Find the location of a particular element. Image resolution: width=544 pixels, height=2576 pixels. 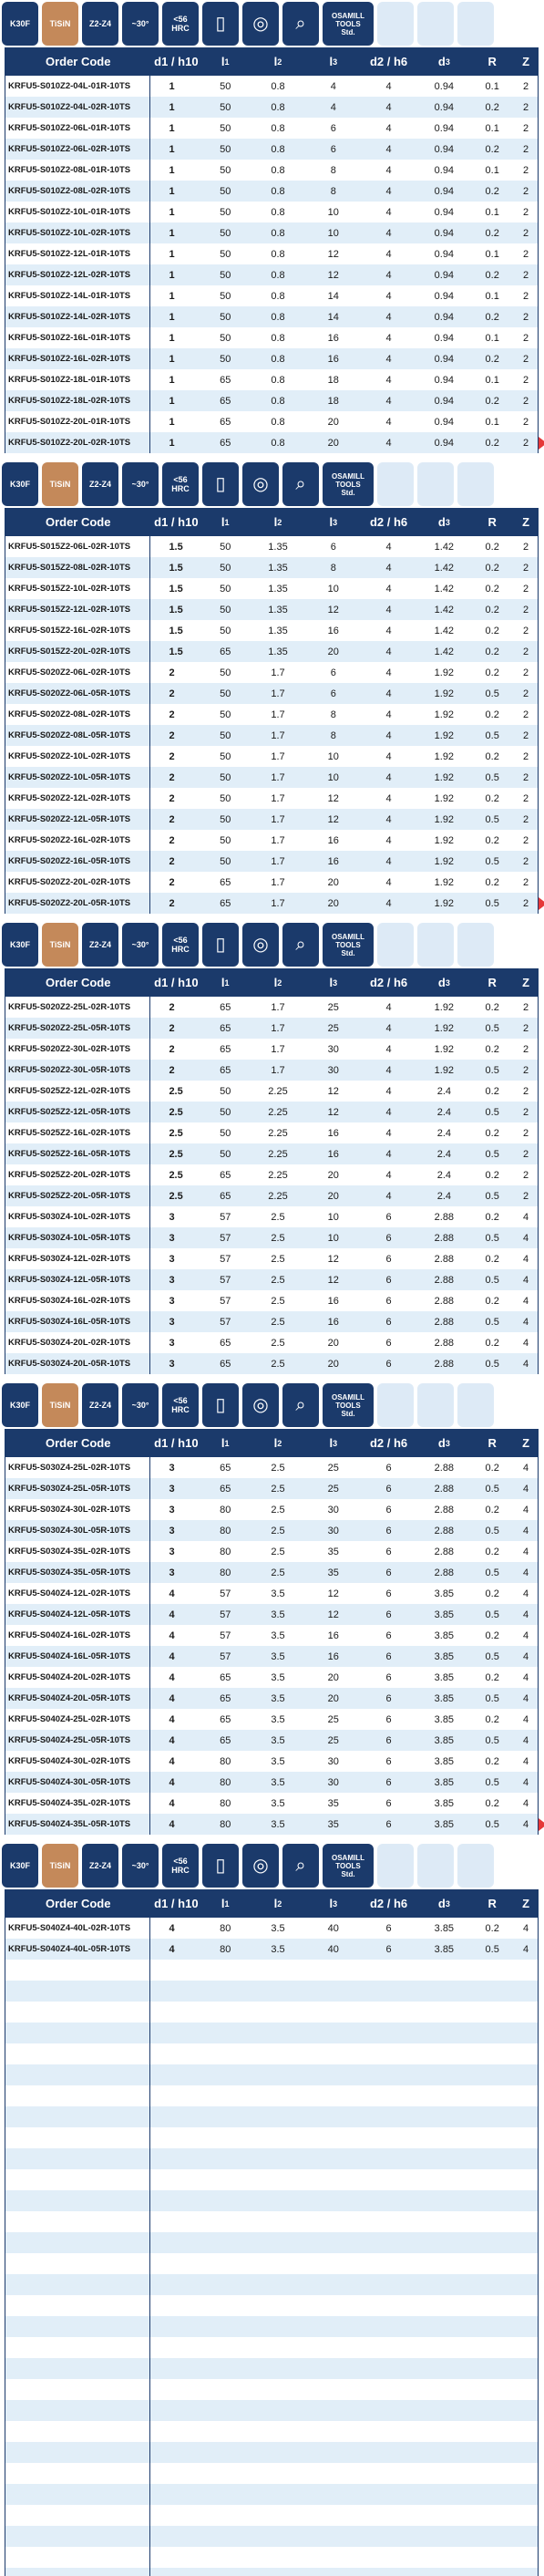

cell-code: KRFU5-S015Z2-06L-02R-10TS is located at coordinates (78, 546).